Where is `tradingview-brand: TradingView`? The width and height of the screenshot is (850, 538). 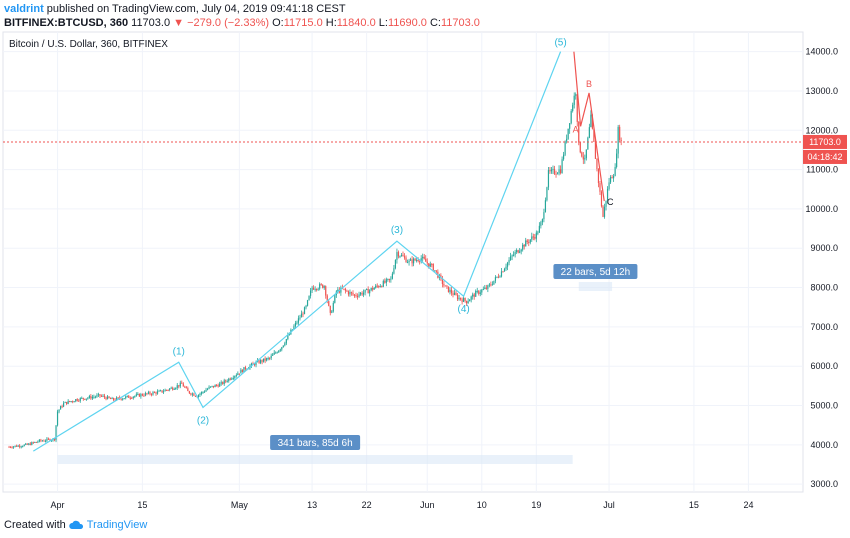
tradingview-brand: TradingView is located at coordinates (117, 525).